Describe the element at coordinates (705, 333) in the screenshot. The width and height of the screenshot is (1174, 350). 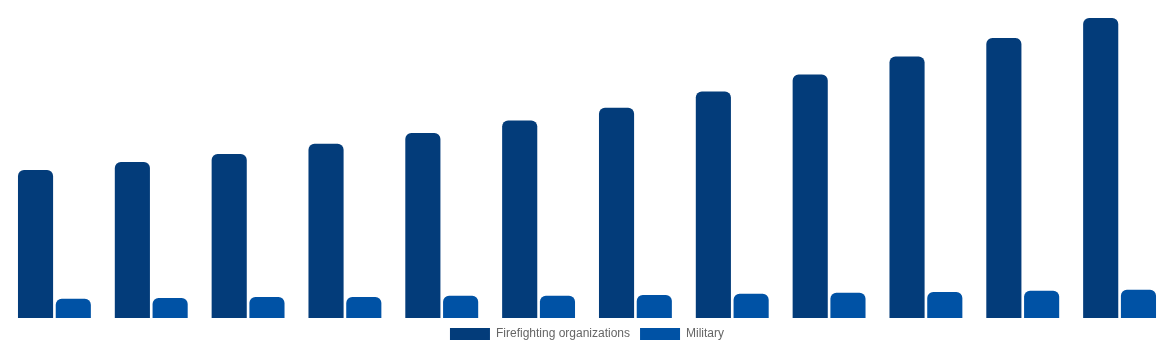
I see `legend-label: Military` at that location.